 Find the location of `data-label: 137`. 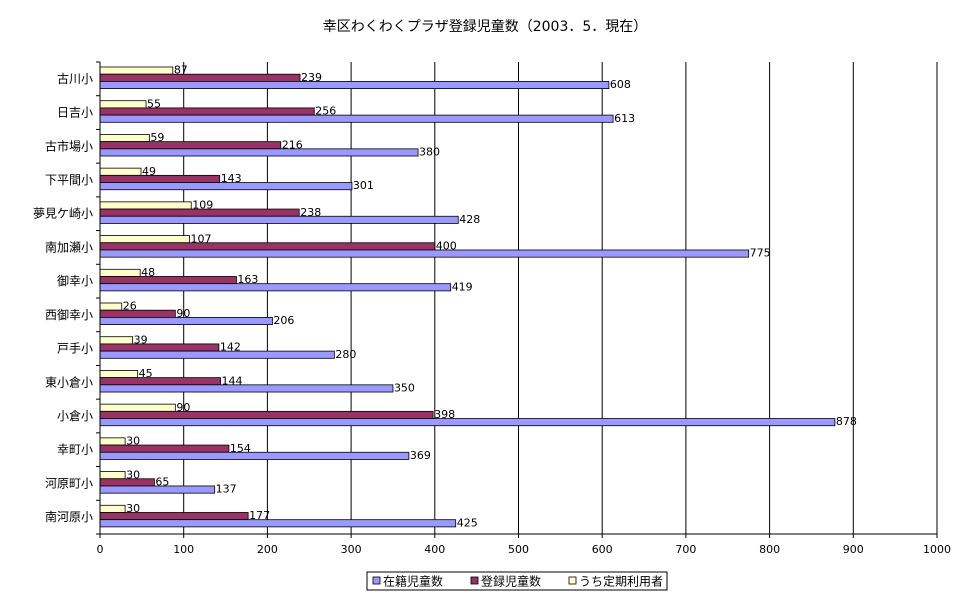

data-label: 137 is located at coordinates (226, 489).